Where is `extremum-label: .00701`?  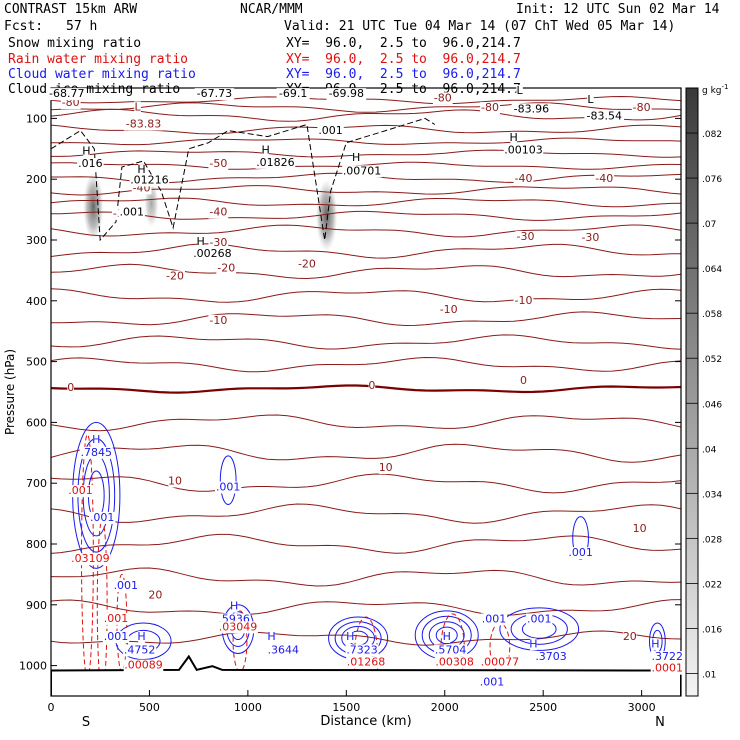
extremum-label: .00701 is located at coordinates (362, 170).